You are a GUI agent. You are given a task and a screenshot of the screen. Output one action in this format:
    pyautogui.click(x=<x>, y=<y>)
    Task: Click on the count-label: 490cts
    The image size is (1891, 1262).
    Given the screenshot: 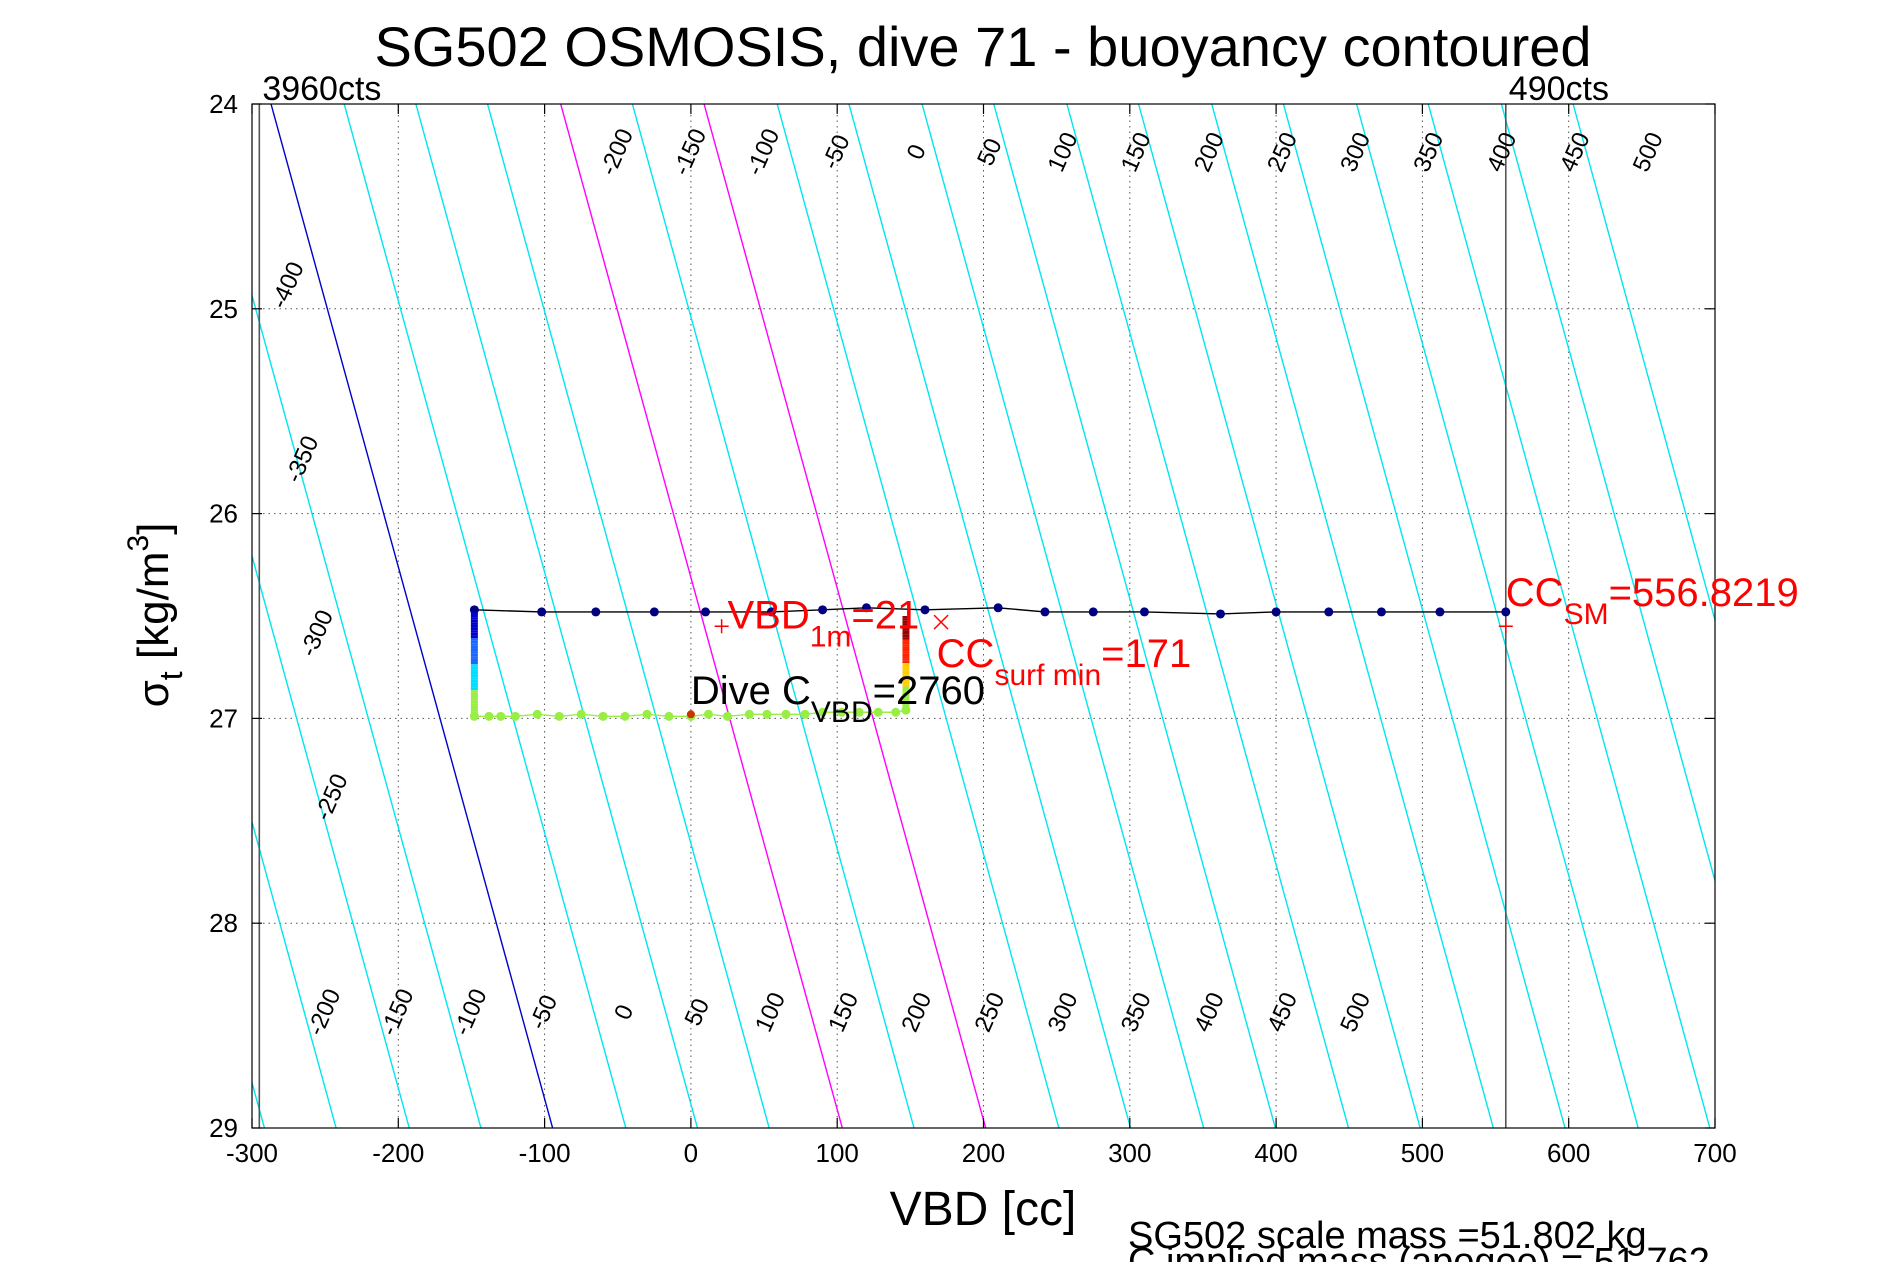 What is the action you would take?
    pyautogui.click(x=1559, y=89)
    